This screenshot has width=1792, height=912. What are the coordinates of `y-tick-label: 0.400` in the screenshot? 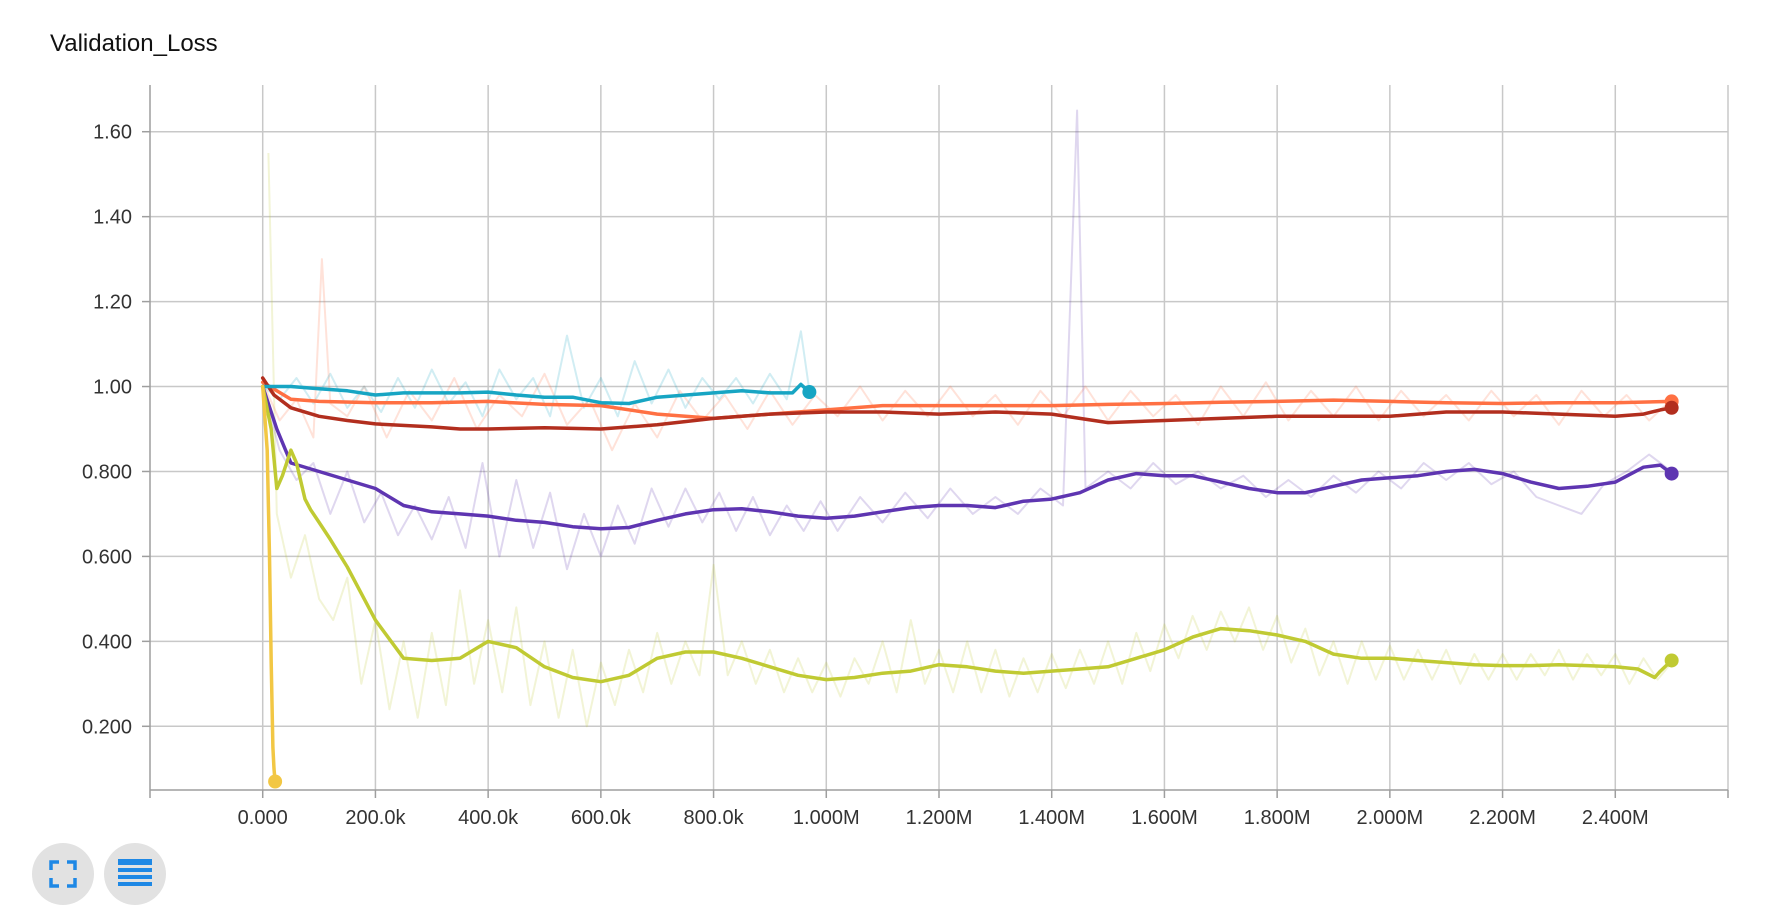 It's located at (107, 642).